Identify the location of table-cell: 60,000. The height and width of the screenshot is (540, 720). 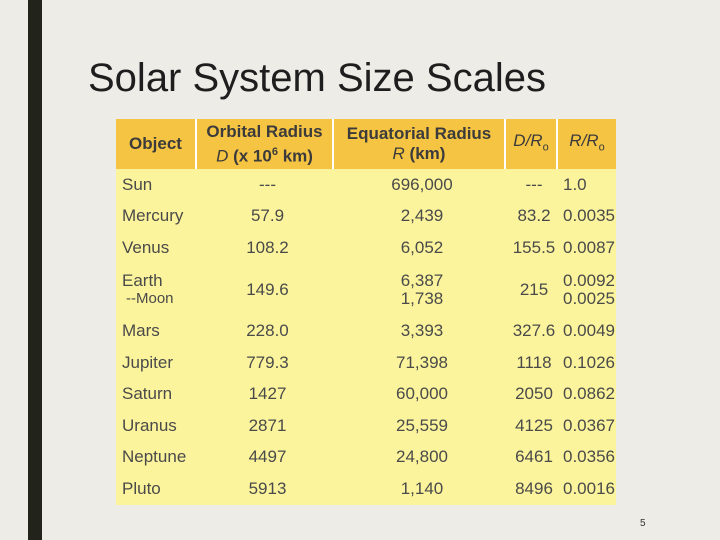
(419, 395).